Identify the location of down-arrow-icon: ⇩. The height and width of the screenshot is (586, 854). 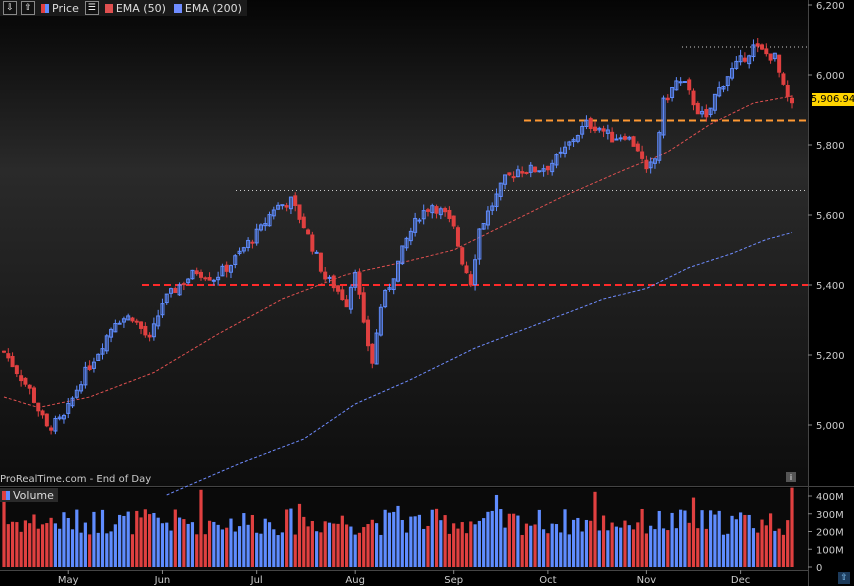
(10, 8).